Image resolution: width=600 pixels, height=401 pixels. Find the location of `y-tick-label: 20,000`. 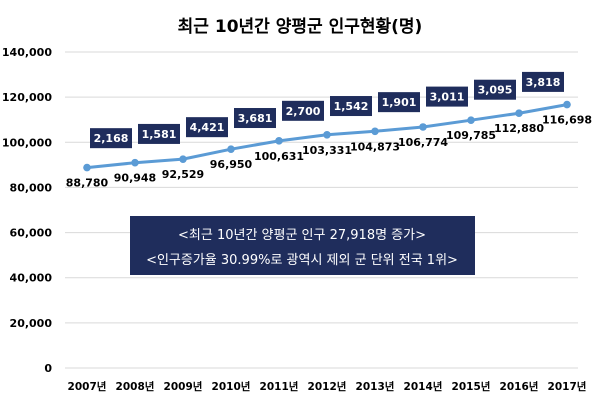

y-tick-label: 20,000 is located at coordinates (31, 323).